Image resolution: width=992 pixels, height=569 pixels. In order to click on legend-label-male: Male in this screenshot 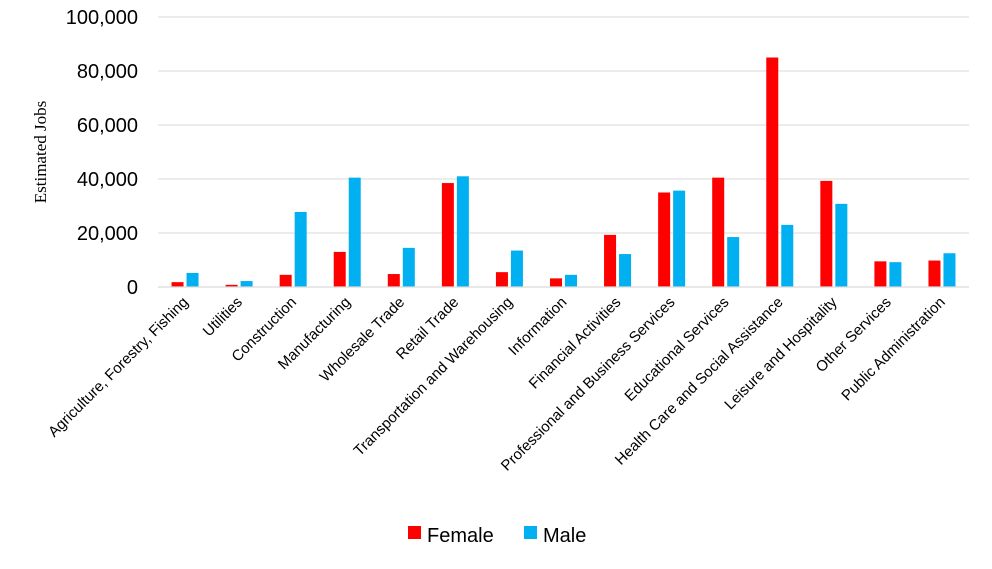, I will do `click(564, 536)`.